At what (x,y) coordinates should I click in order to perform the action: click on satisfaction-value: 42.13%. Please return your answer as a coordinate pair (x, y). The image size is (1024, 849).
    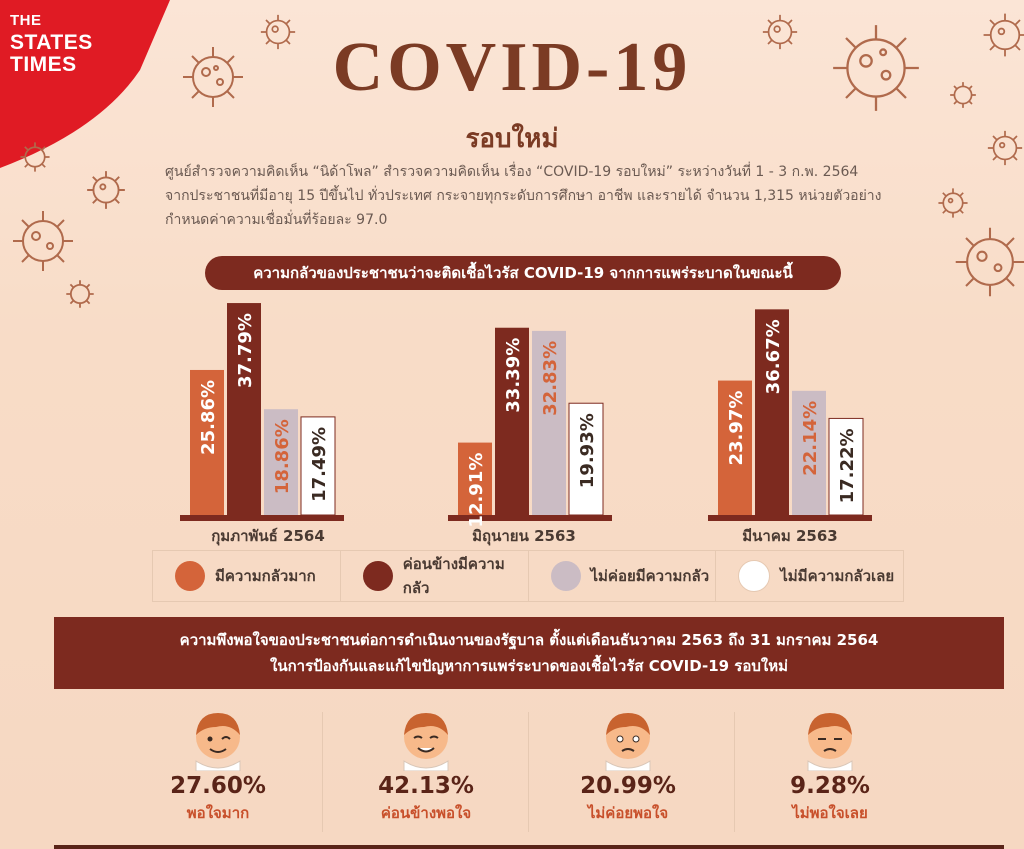
    Looking at the image, I should click on (426, 786).